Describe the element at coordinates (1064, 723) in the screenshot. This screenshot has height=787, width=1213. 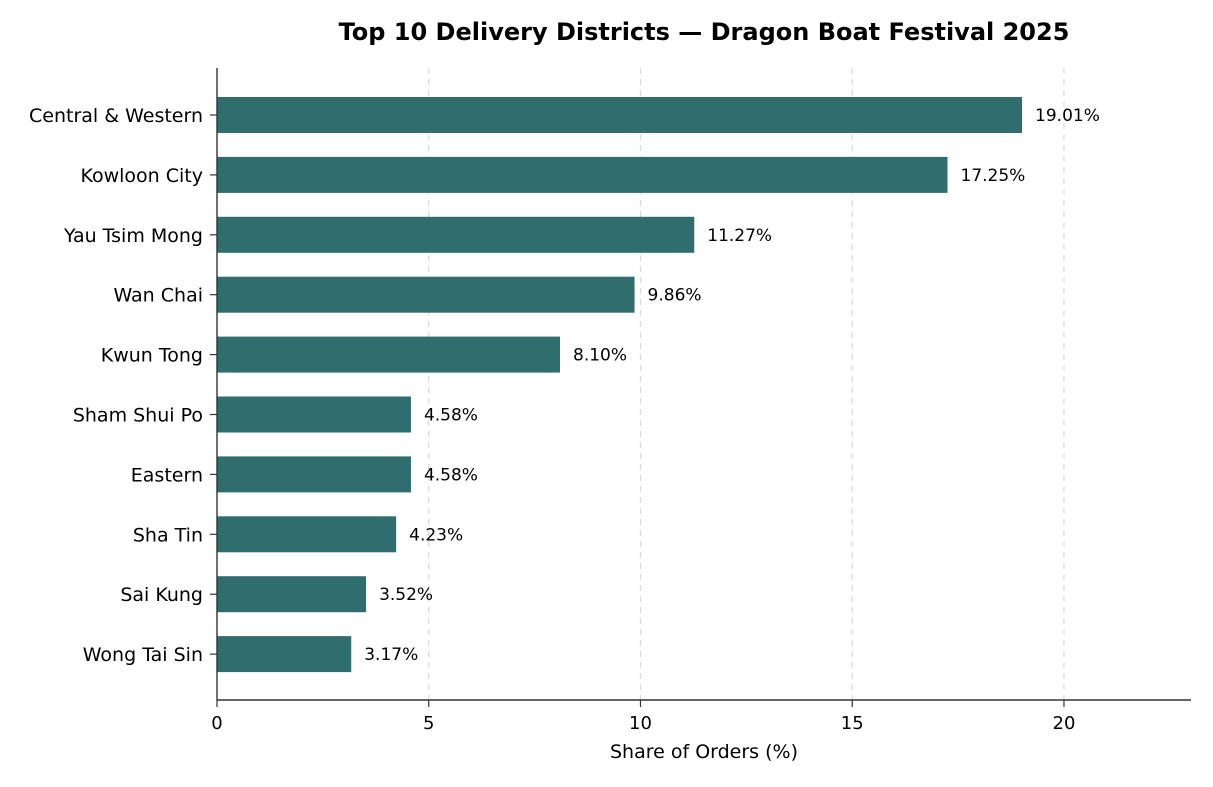
I see `x-tick-label: 20` at that location.